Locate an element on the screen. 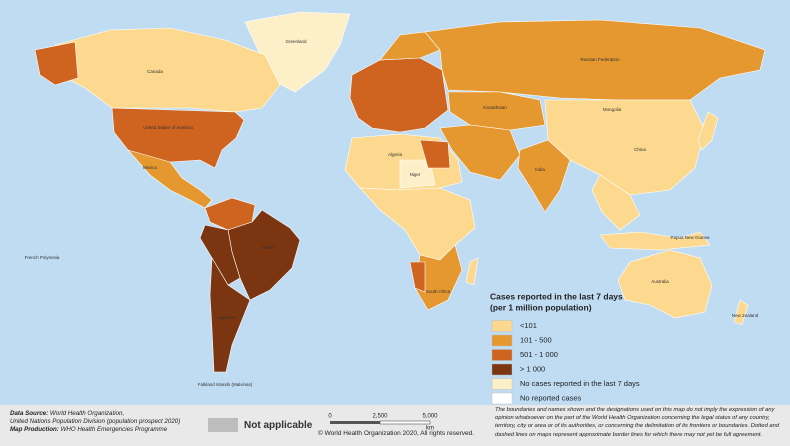 The width and height of the screenshot is (790, 446). legend-label: > 1 000 is located at coordinates (532, 368).